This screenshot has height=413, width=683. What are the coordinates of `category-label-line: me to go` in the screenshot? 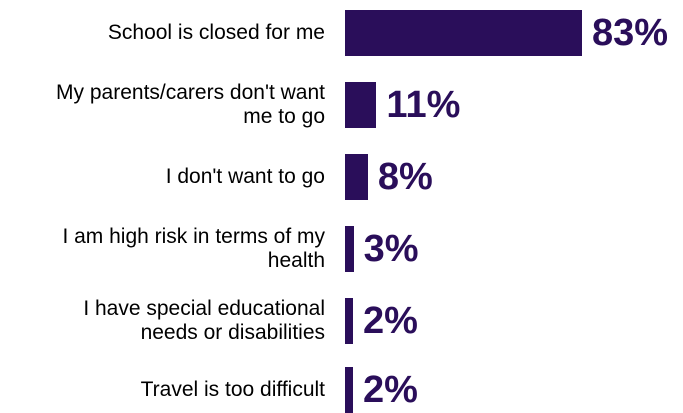 It's located at (284, 116).